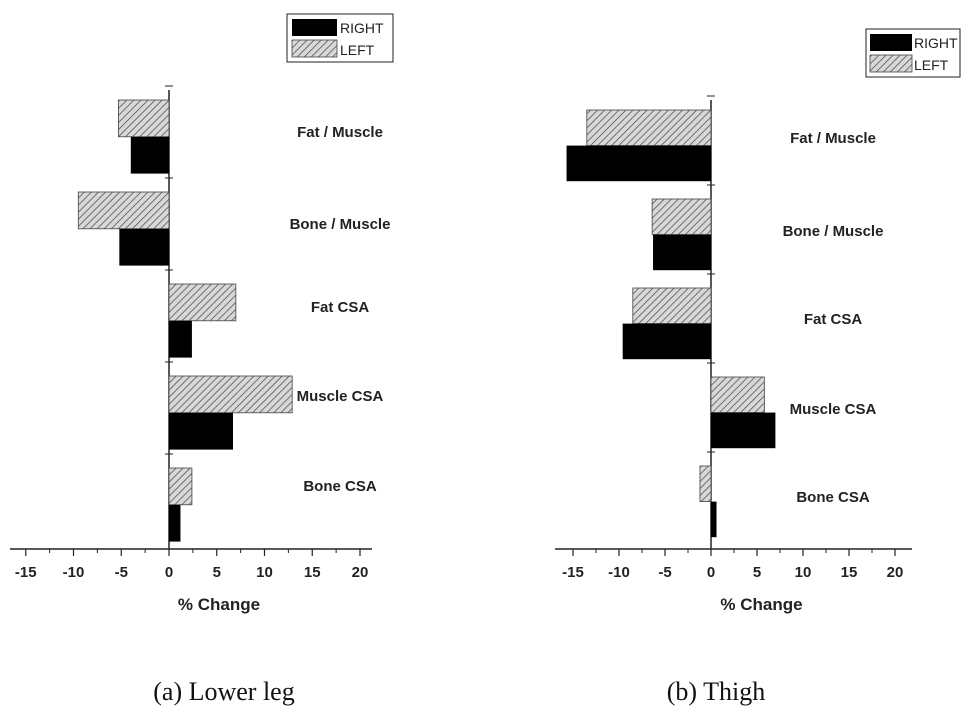 The height and width of the screenshot is (710, 962). What do you see at coordinates (340, 38) in the screenshot?
I see `legend-lower-leg: RIGHT LEFT` at bounding box center [340, 38].